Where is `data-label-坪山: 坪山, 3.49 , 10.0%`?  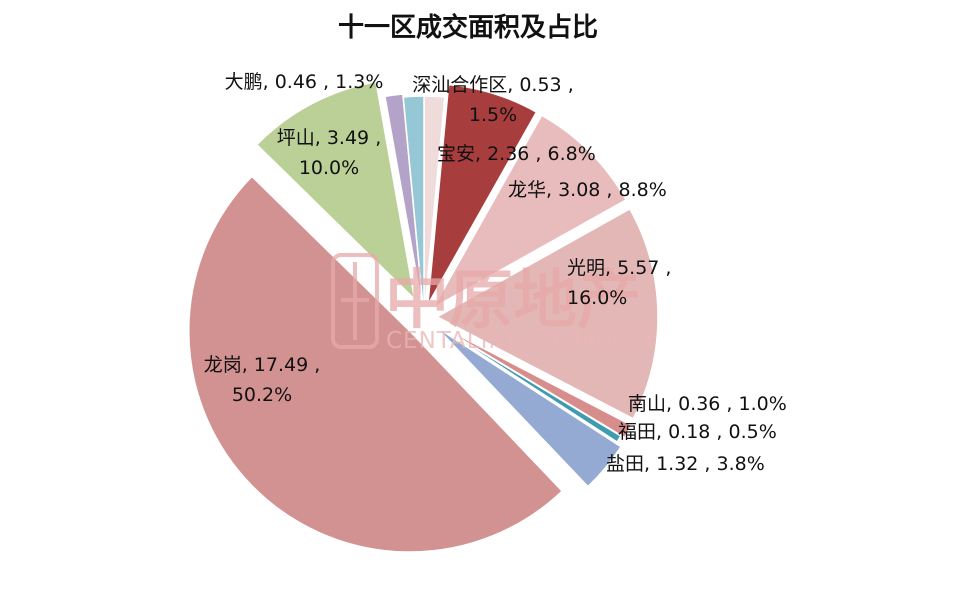
data-label-坪山: 坪山, 3.49 , 10.0% is located at coordinates (329, 153).